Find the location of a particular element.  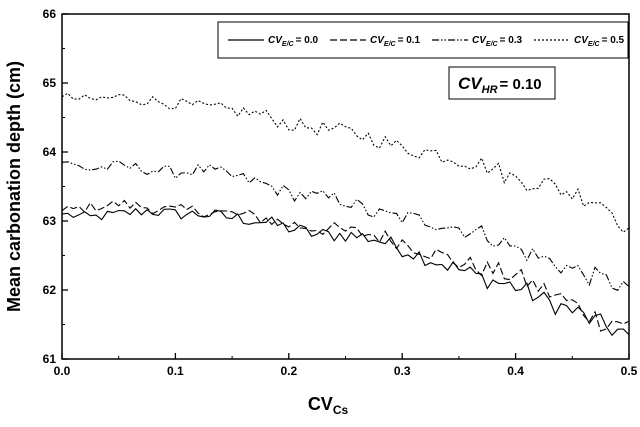

annotation-box is located at coordinates (502, 83).